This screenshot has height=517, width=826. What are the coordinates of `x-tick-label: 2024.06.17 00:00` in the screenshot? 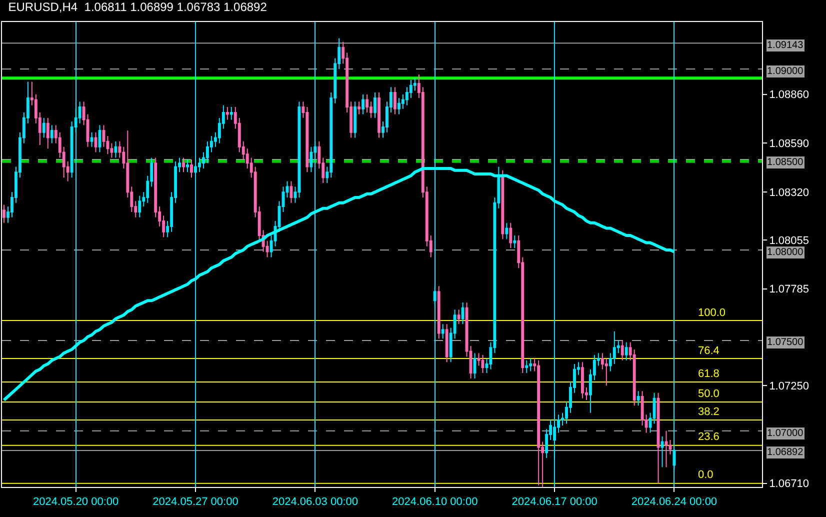 It's located at (555, 502).